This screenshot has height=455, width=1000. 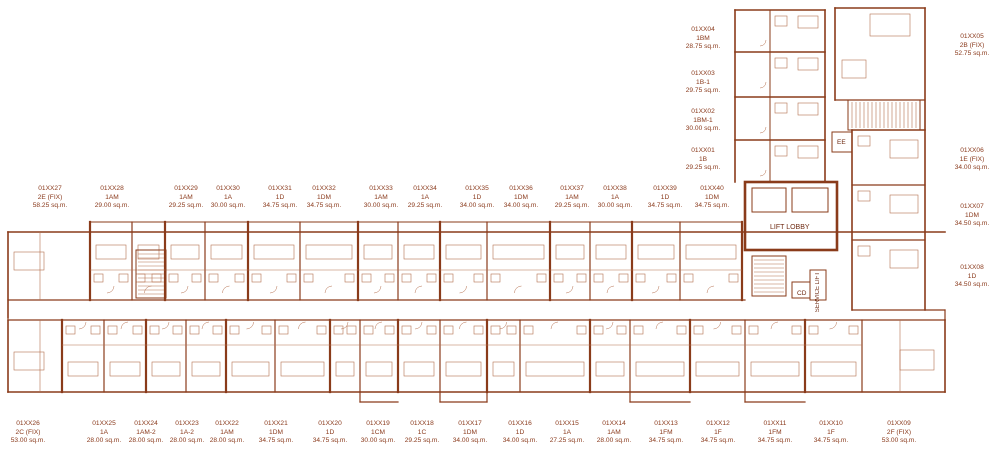 What do you see at coordinates (228, 197) in the screenshot?
I see `unit-label-01xx30: 01XX30 1A 30.00 sq.m.` at bounding box center [228, 197].